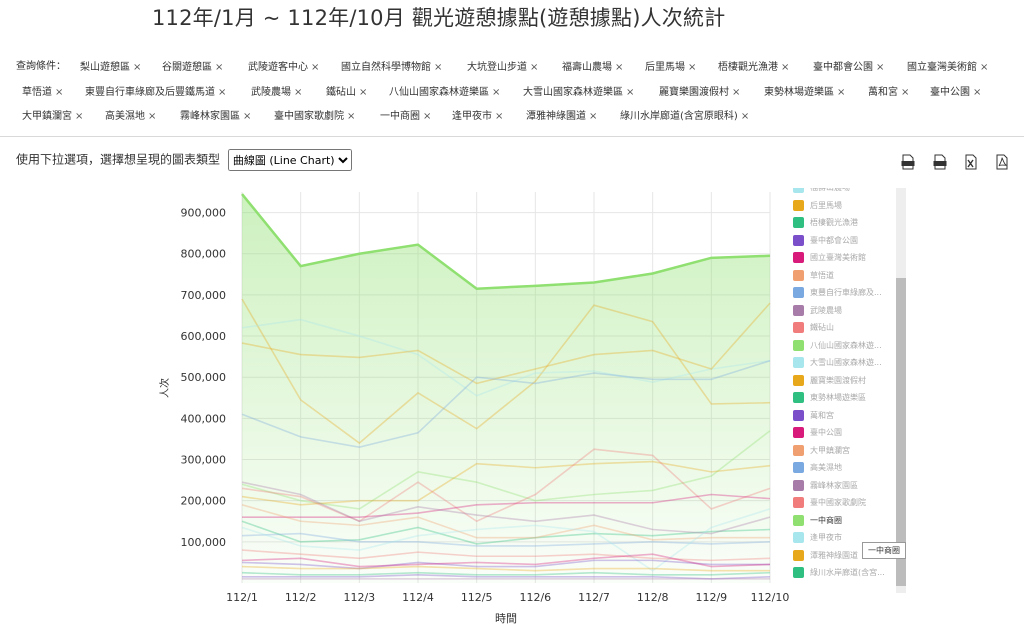 The image size is (1024, 629). I want to click on legend-item: 霧峰林家園區, so click(843, 488).